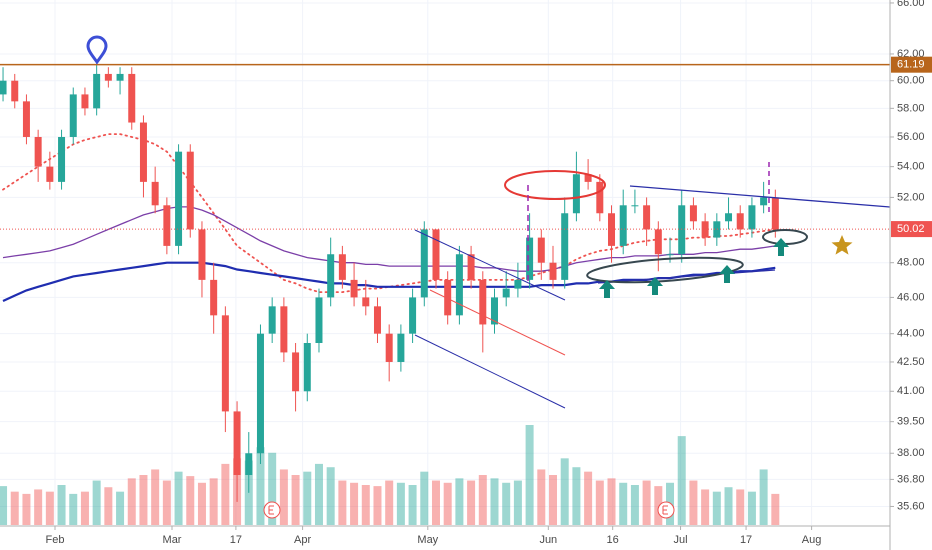  Describe the element at coordinates (911, 479) in the screenshot. I see `y-tick-label: 36.80` at that location.